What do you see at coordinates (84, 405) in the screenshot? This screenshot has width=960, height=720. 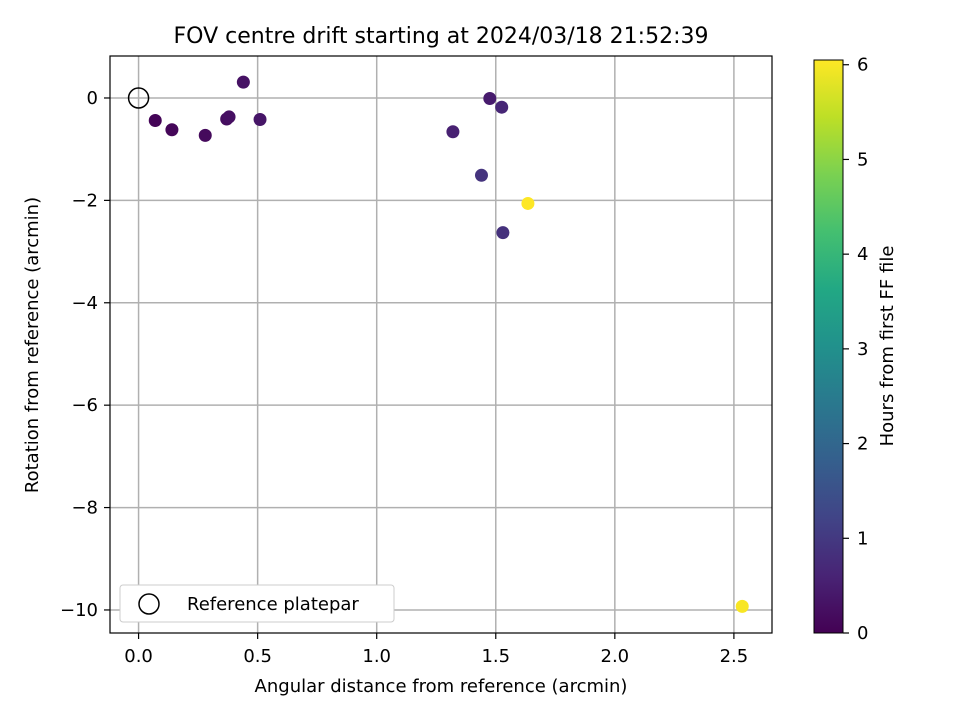 I see `y-tick-label: −6` at bounding box center [84, 405].